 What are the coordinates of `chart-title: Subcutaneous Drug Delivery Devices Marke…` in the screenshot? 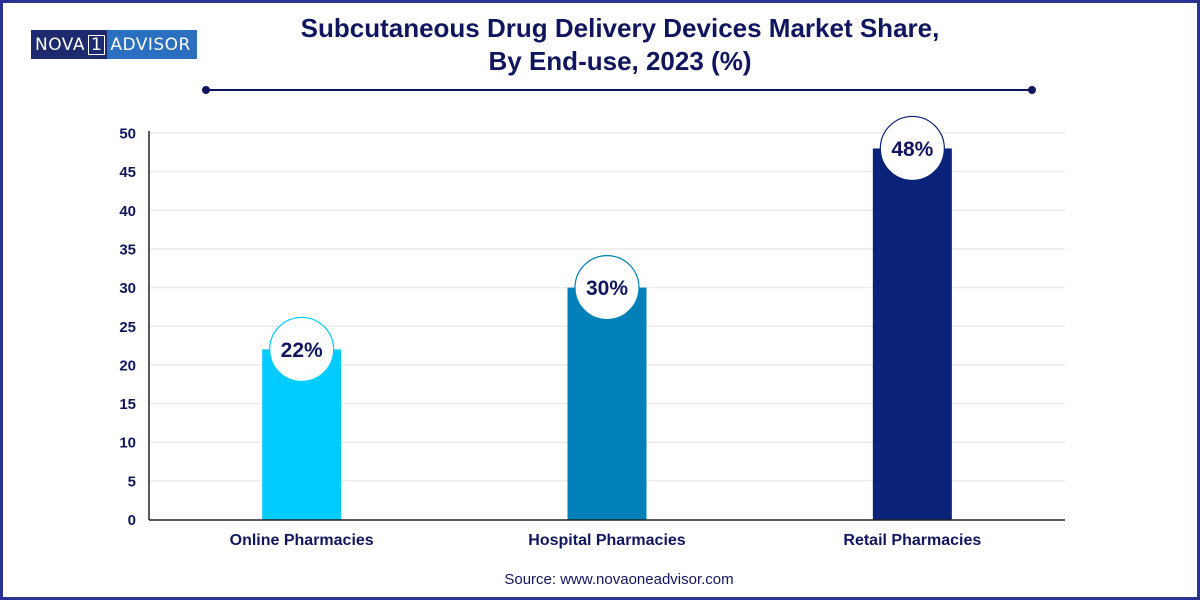 It's located at (620, 45).